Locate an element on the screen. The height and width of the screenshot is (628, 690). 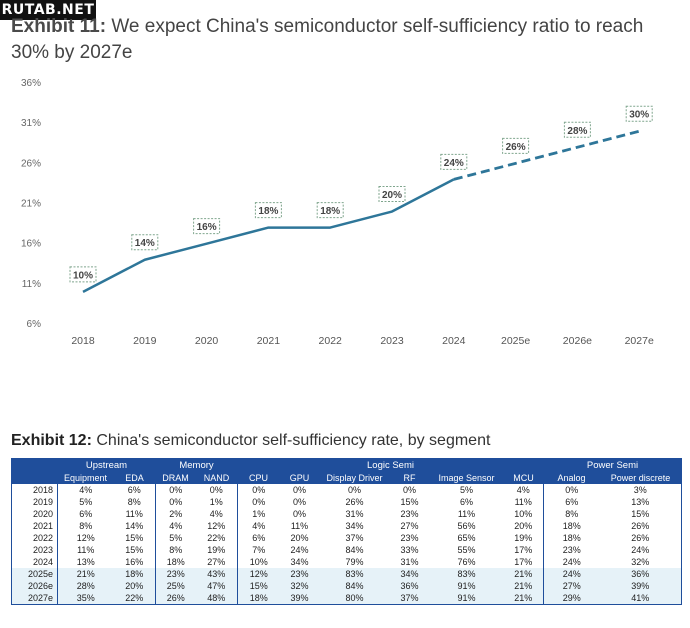
column-header: RF is located at coordinates (409, 478).